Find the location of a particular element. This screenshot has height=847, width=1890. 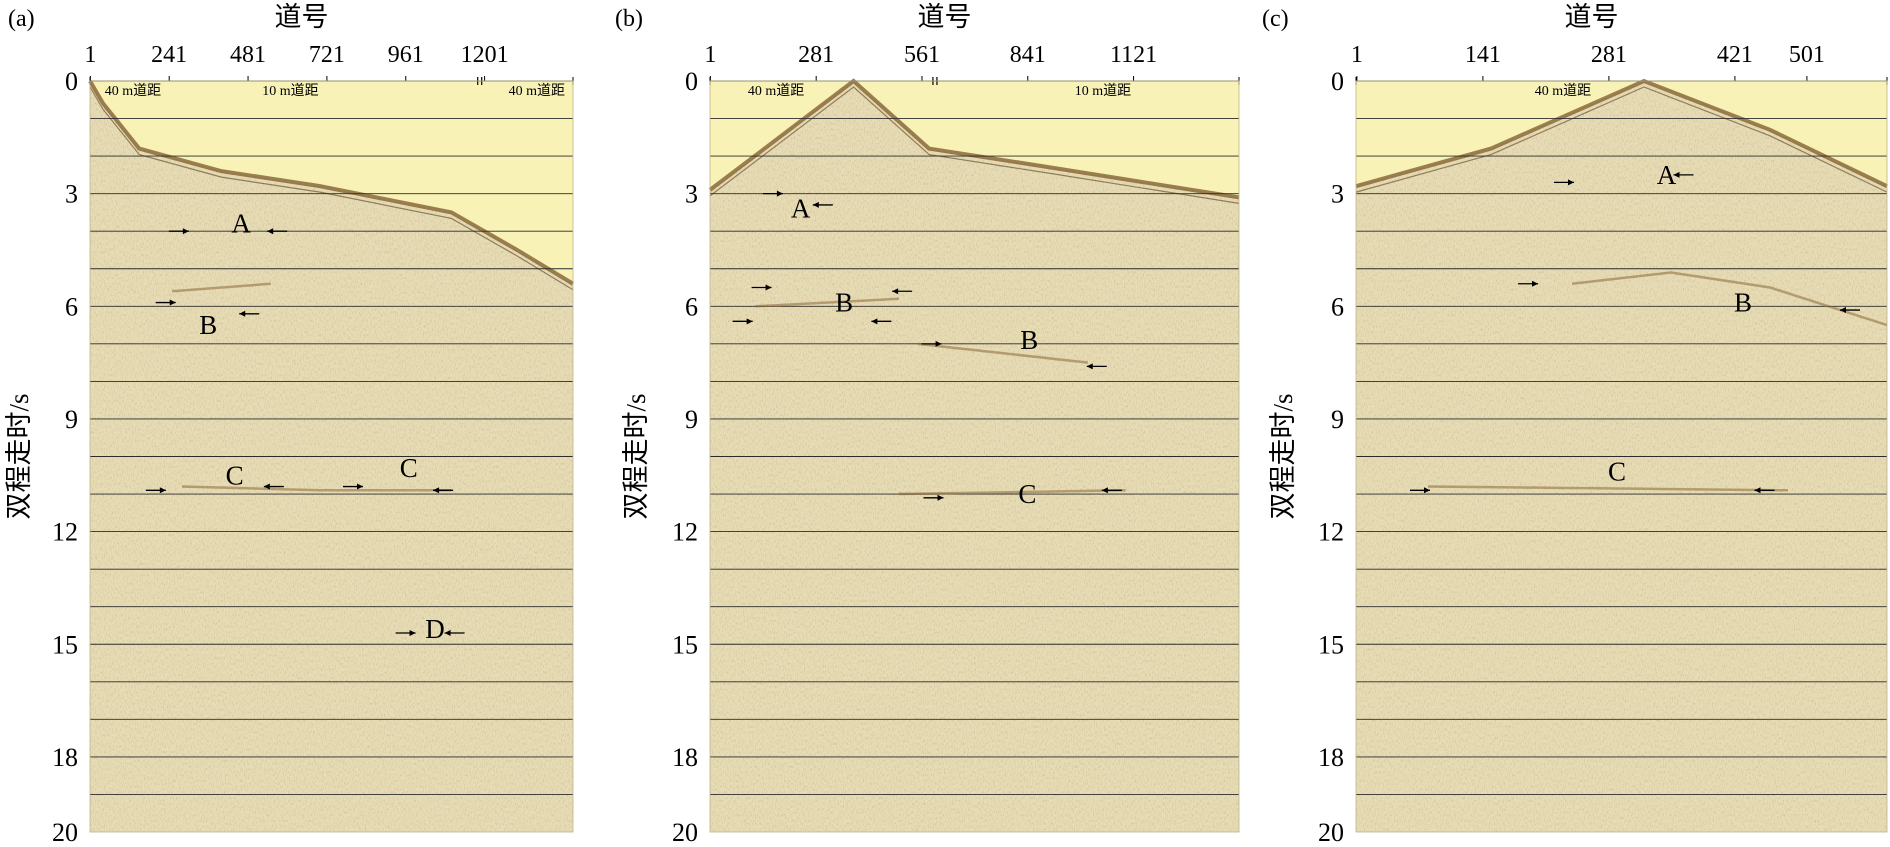

panel-label: (b) is located at coordinates (629, 19).